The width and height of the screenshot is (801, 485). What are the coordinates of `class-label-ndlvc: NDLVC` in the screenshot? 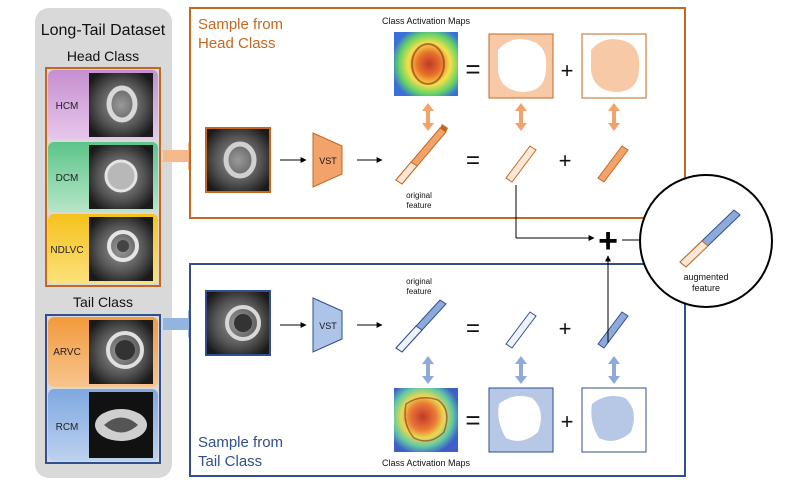 It's located at (66, 250).